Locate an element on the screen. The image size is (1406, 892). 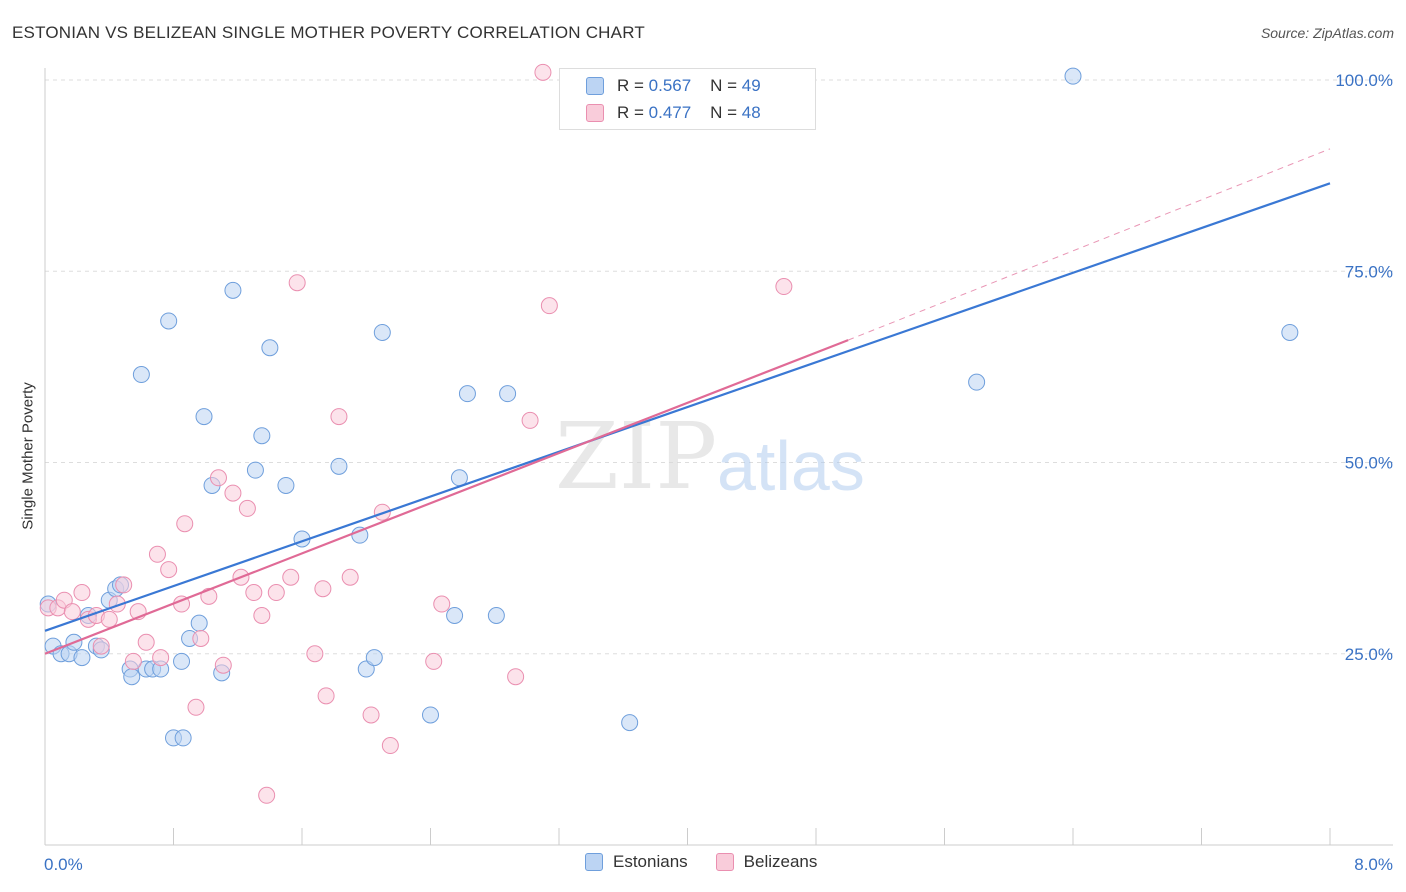
legend-item-estonians: Estonians is located at coordinates (636, 862).